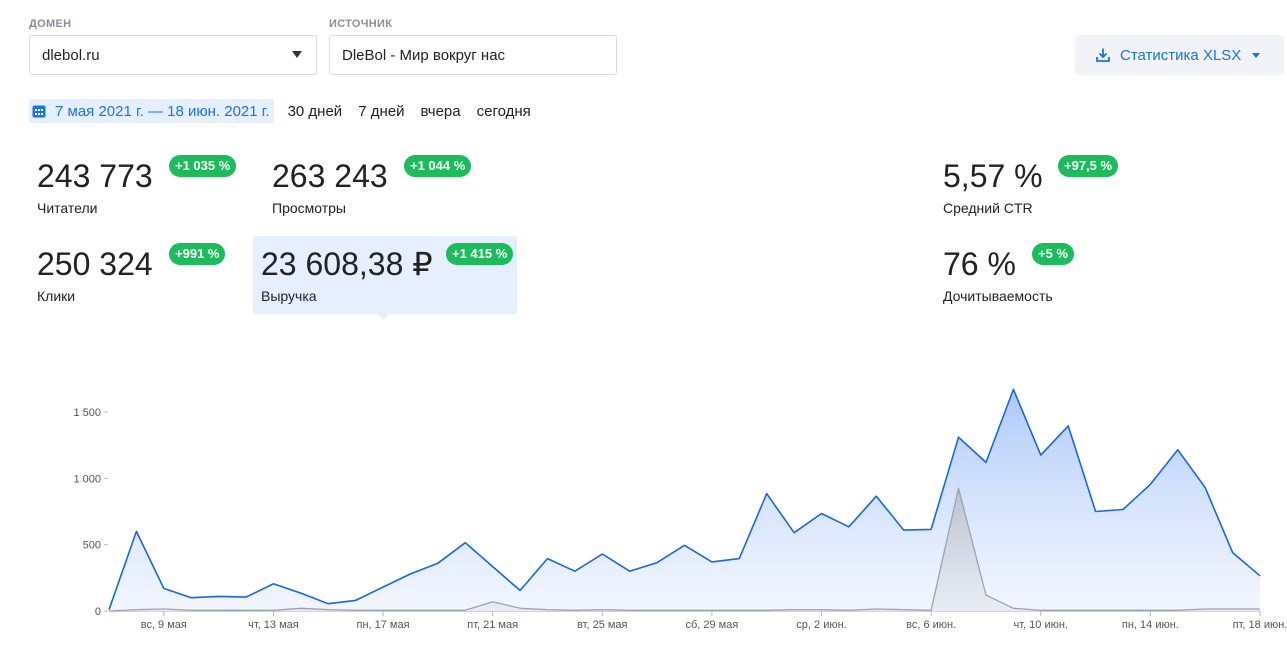 The height and width of the screenshot is (647, 1287). What do you see at coordinates (979, 264) in the screenshot?
I see `metric-value: 76 %` at bounding box center [979, 264].